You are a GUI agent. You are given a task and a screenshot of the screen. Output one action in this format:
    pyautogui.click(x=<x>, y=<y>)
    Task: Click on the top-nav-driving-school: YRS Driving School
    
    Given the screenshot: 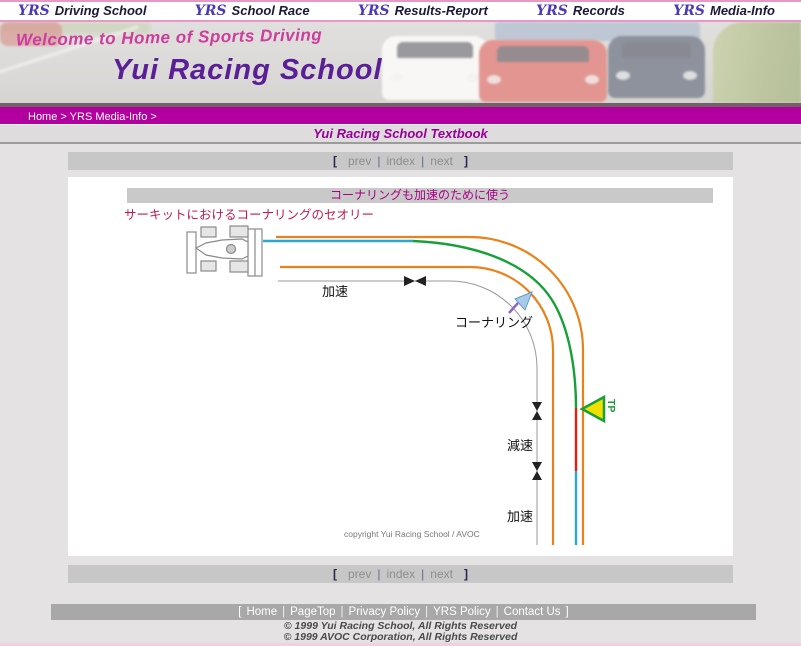 What is the action you would take?
    pyautogui.click(x=82, y=11)
    